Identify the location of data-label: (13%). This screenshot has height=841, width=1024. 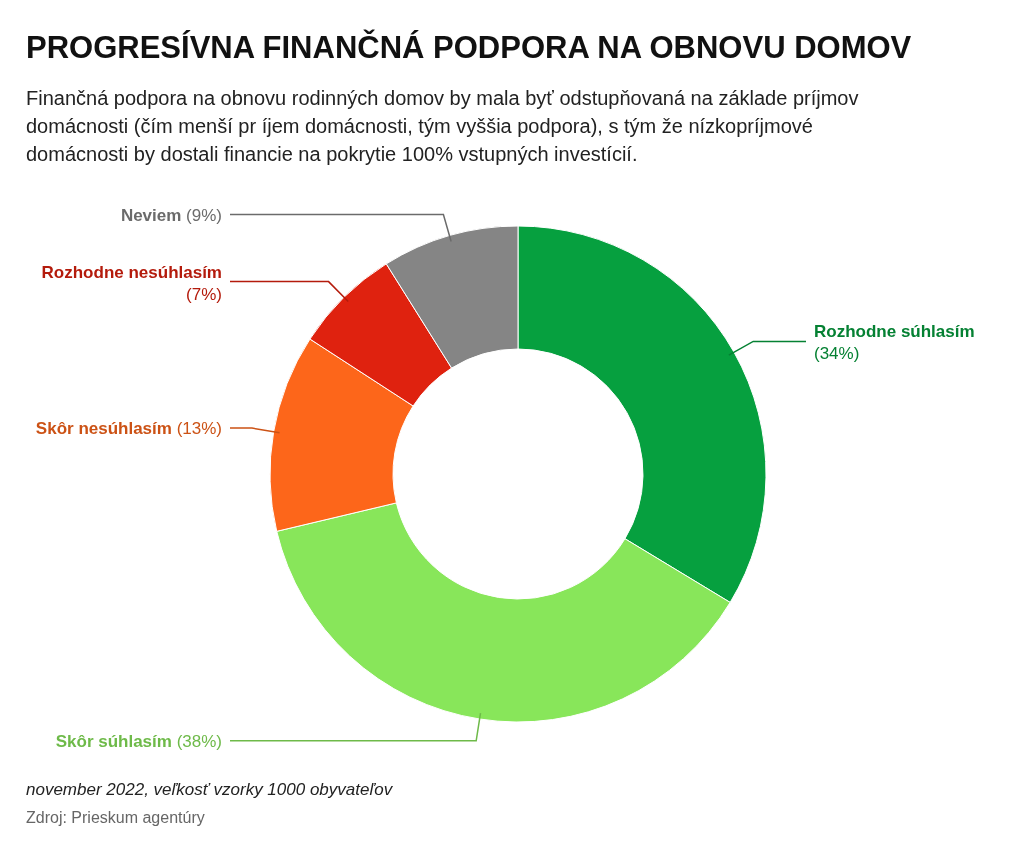
(196, 429).